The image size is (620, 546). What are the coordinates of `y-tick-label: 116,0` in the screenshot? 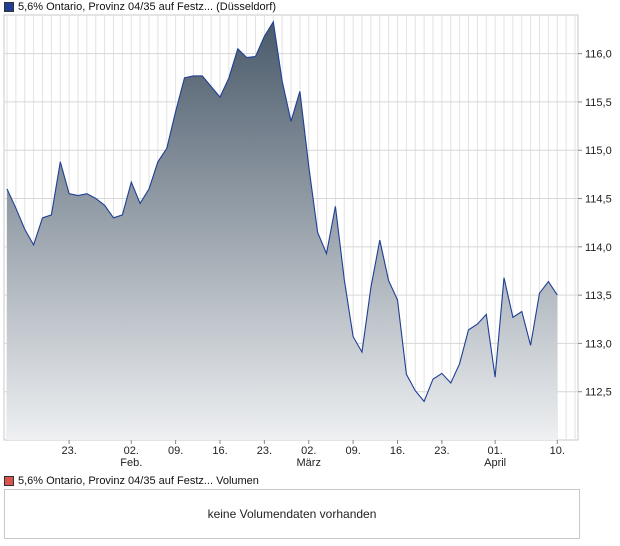 It's located at (598, 55).